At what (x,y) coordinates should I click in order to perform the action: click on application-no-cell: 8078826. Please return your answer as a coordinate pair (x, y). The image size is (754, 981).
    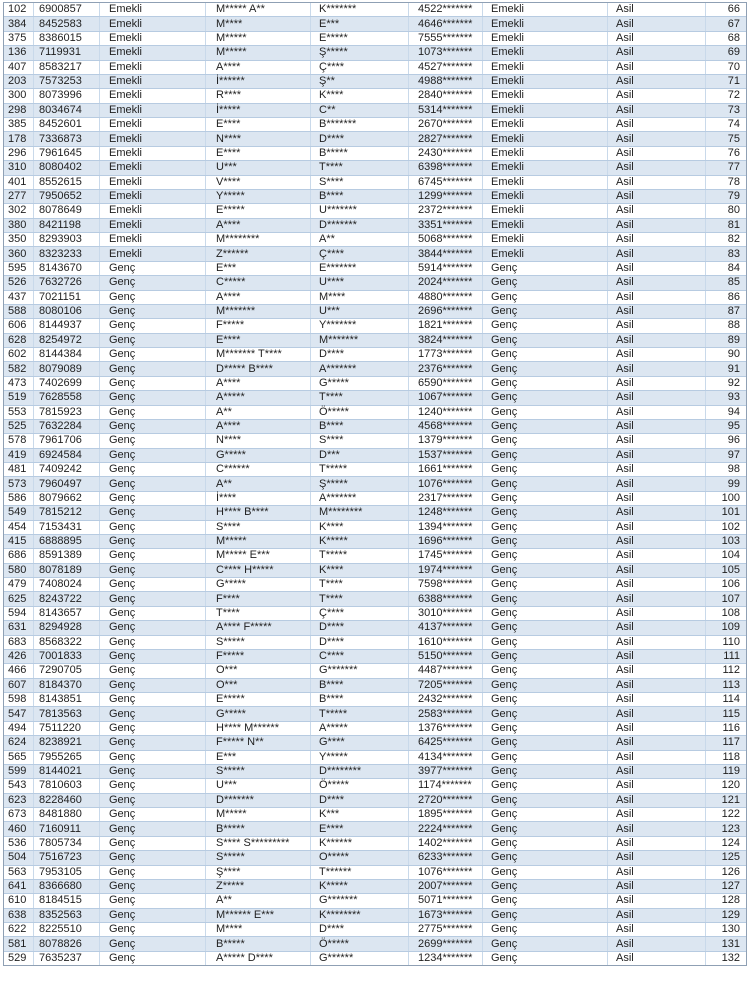
    Looking at the image, I should click on (67, 944).